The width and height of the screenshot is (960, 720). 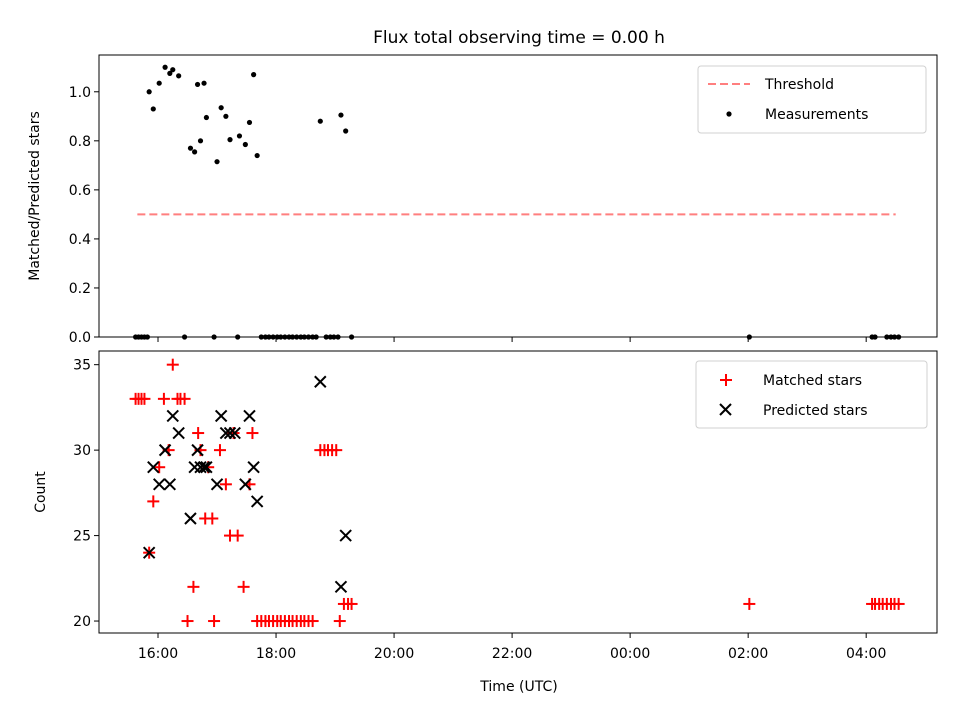 I want to click on bottom-y-tick-label-3: 35, so click(x=82, y=366).